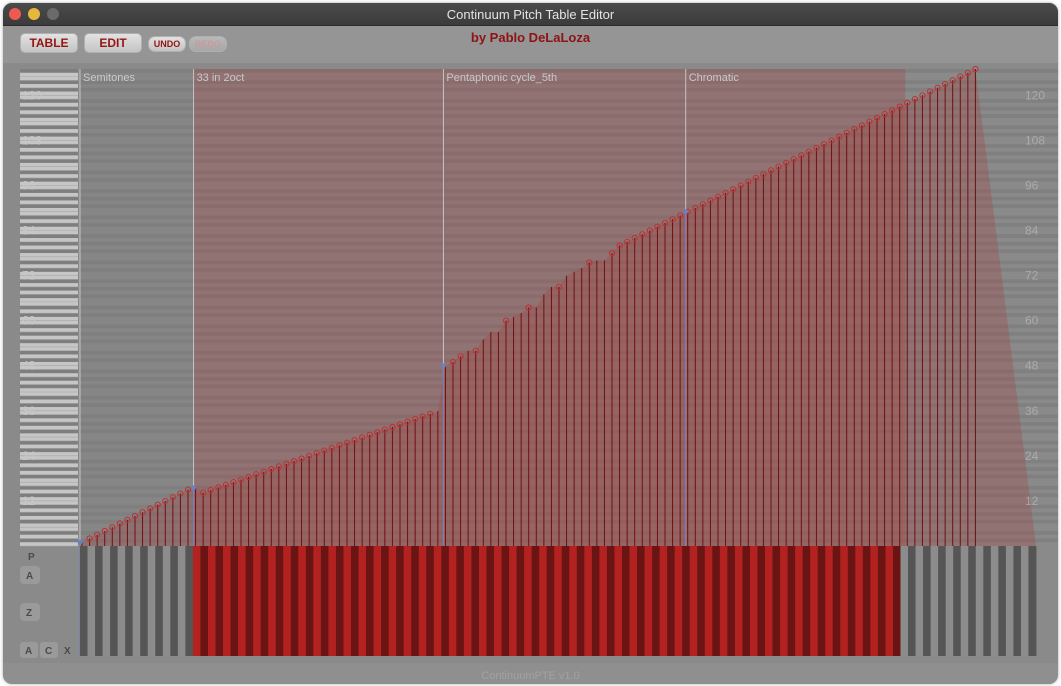 Image resolution: width=1061 pixels, height=686 pixels. What do you see at coordinates (53, 14) in the screenshot?
I see `maximize-window-button` at bounding box center [53, 14].